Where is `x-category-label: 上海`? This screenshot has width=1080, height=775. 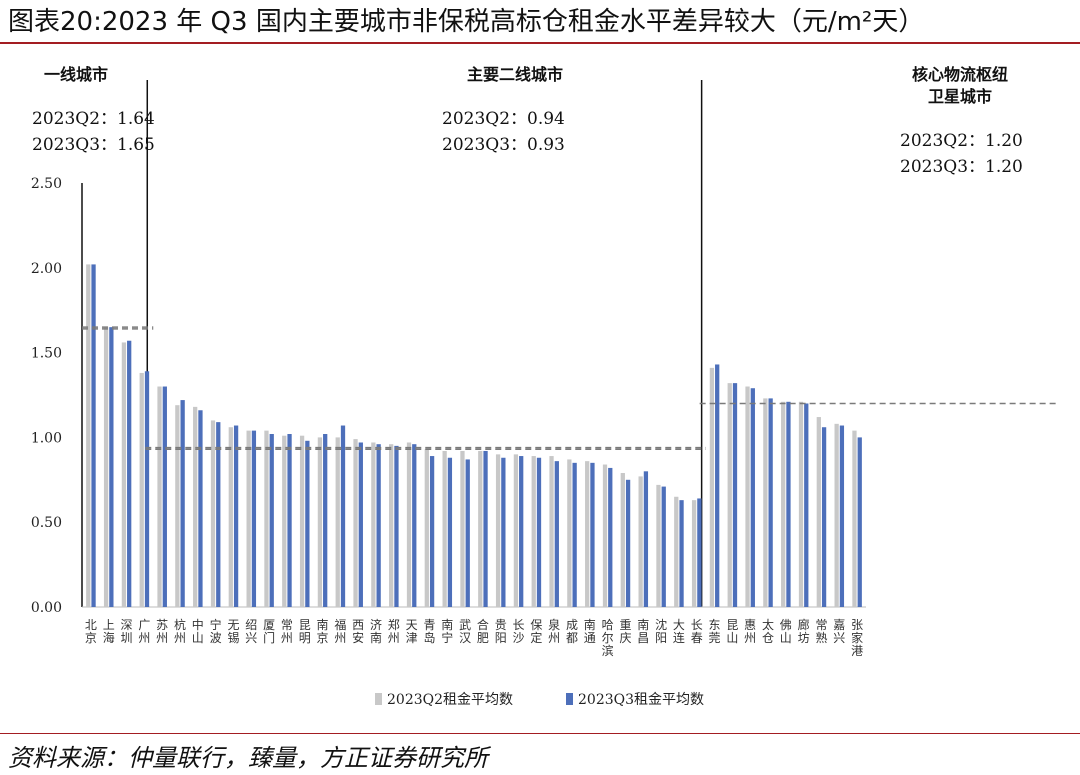
x-category-label: 上海 is located at coordinates (109, 631).